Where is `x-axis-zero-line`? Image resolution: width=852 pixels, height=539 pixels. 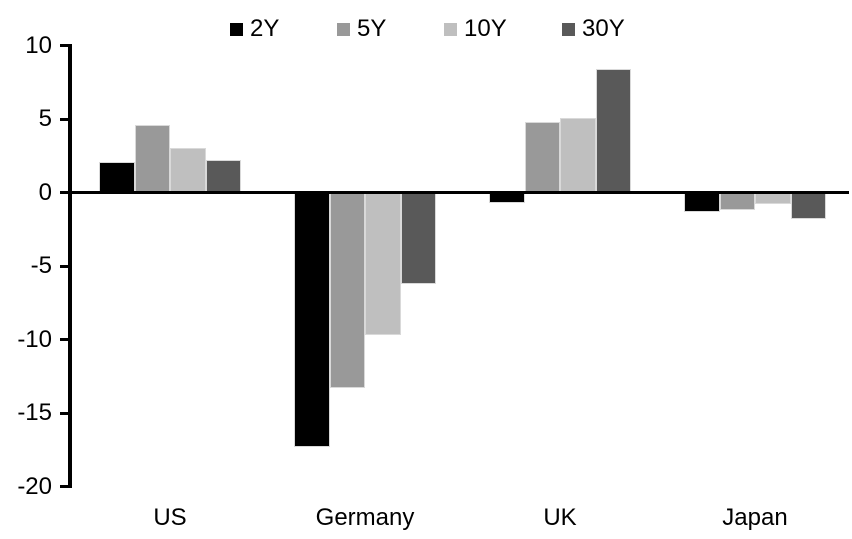
x-axis-zero-line is located at coordinates (458, 192).